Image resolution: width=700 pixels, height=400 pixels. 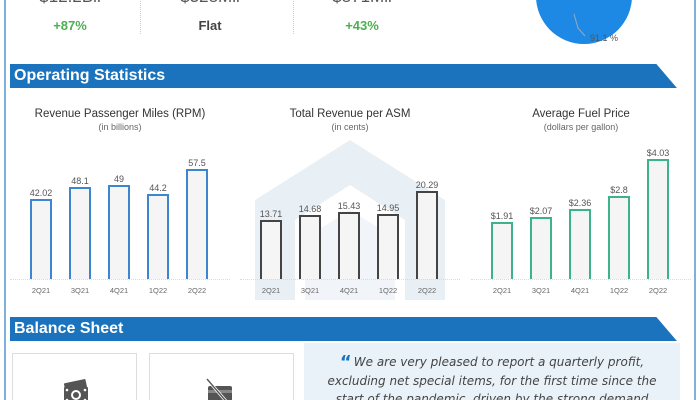 I want to click on bar-value-label: 57.5, so click(x=197, y=163).